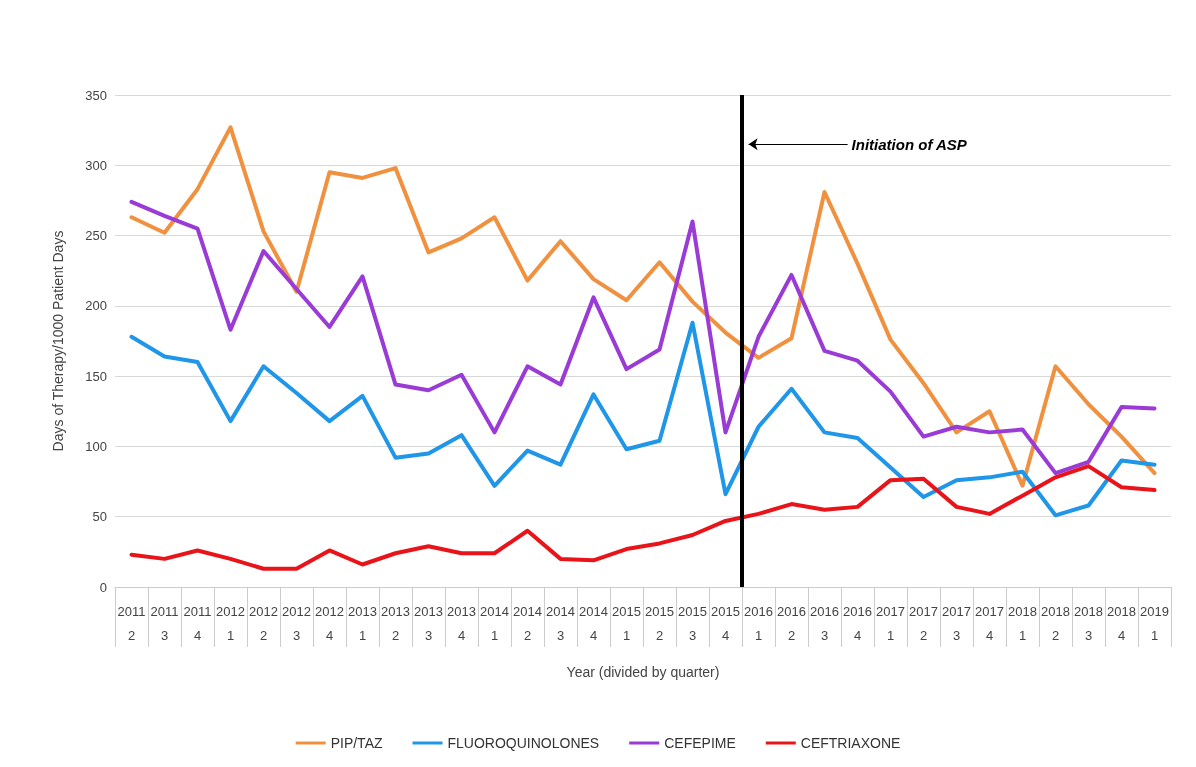  What do you see at coordinates (1121, 623) in the screenshot?
I see `x-tick-label: 2018 4` at bounding box center [1121, 623].